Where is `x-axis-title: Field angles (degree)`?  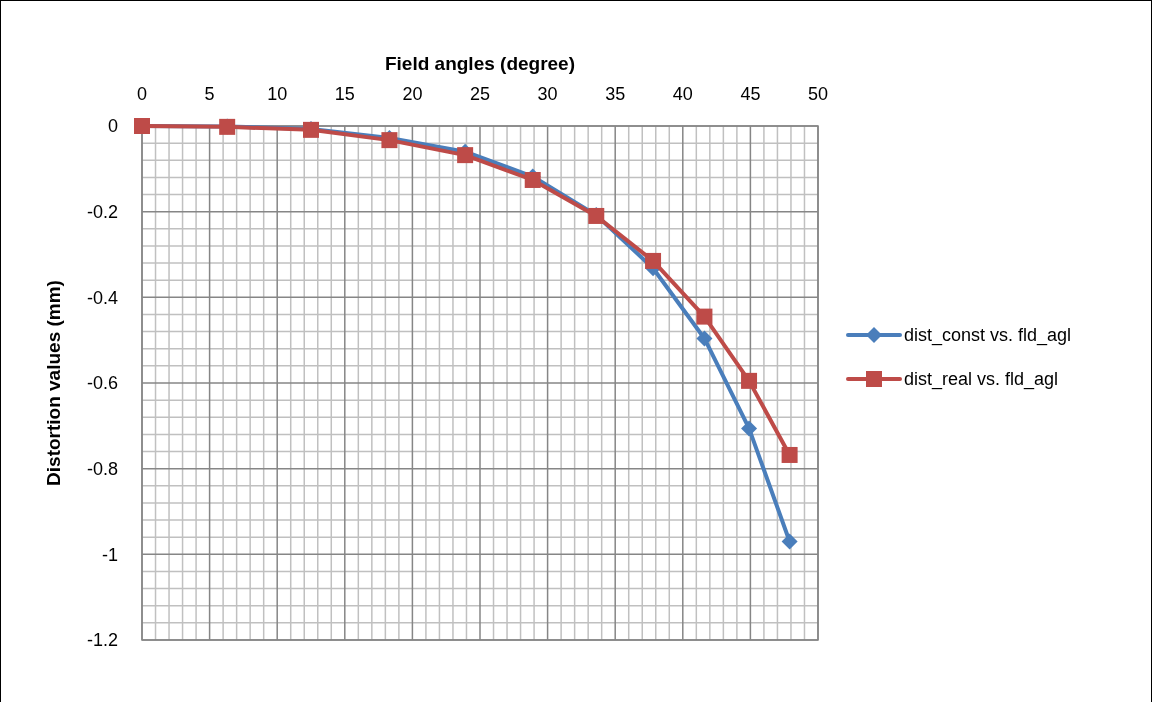 x-axis-title: Field angles (degree) is located at coordinates (480, 63).